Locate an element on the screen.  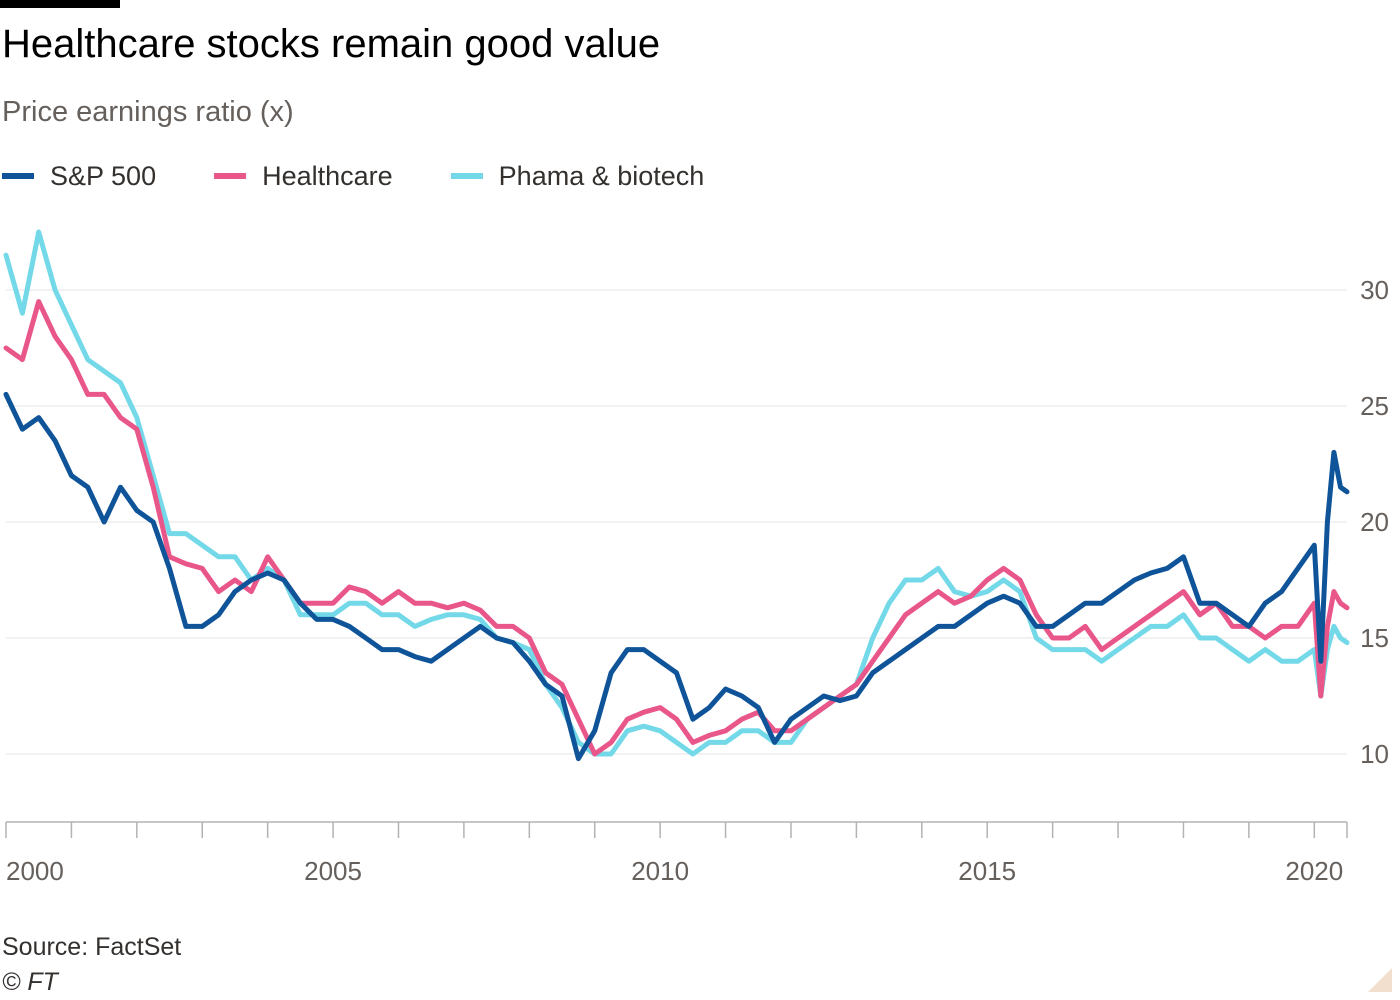
source-note: Source: FactSet is located at coordinates (92, 947).